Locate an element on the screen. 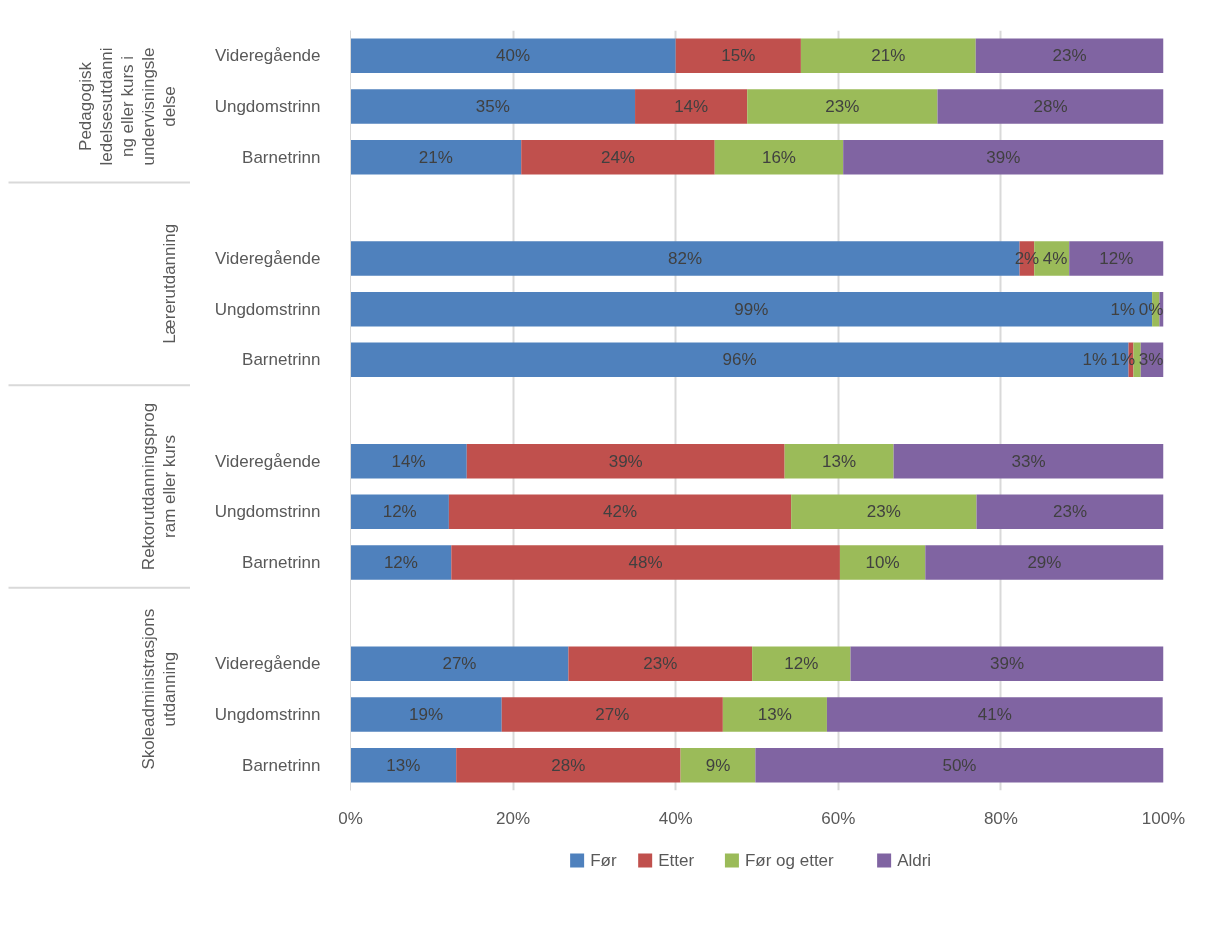 This screenshot has height=938, width=1218. data-label: 41% is located at coordinates (994, 714).